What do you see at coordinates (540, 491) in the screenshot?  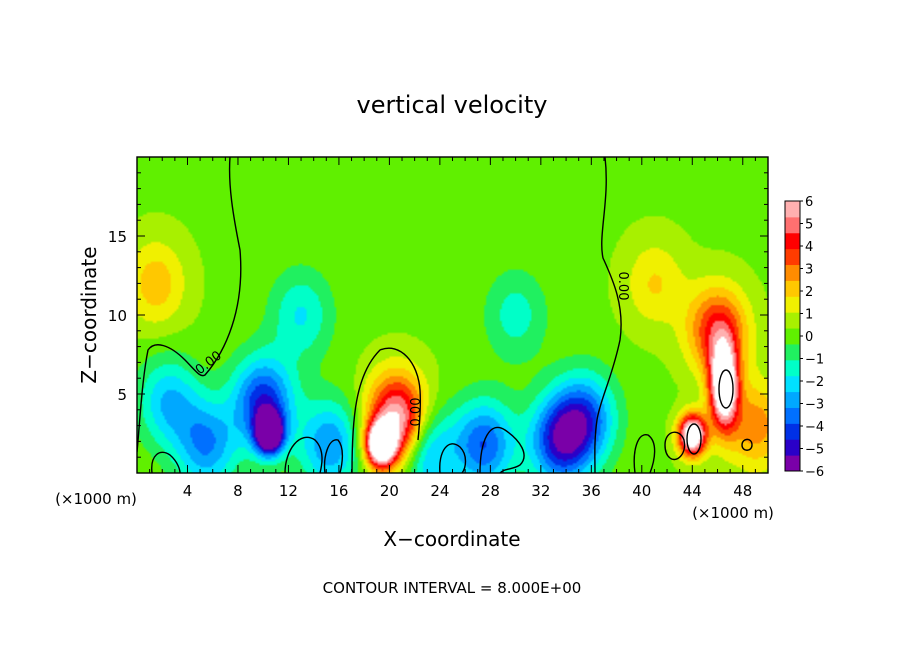 I see `x-tick-label: 32` at bounding box center [540, 491].